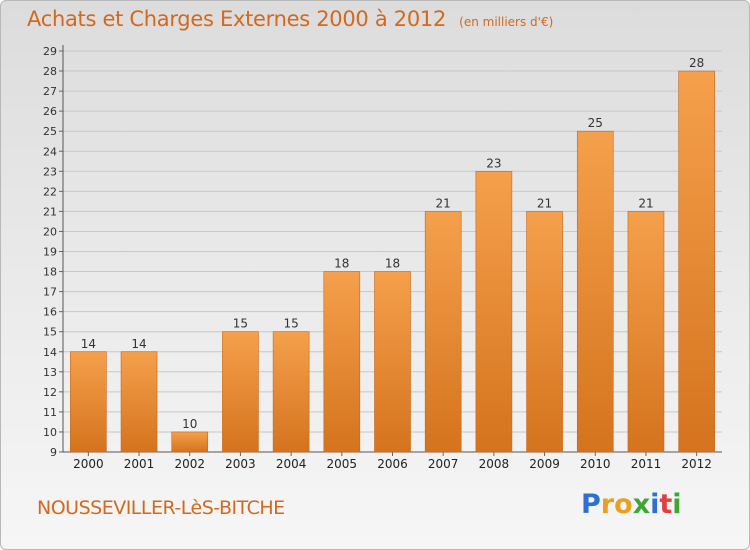  I want to click on logo-letter: x, so click(641, 504).